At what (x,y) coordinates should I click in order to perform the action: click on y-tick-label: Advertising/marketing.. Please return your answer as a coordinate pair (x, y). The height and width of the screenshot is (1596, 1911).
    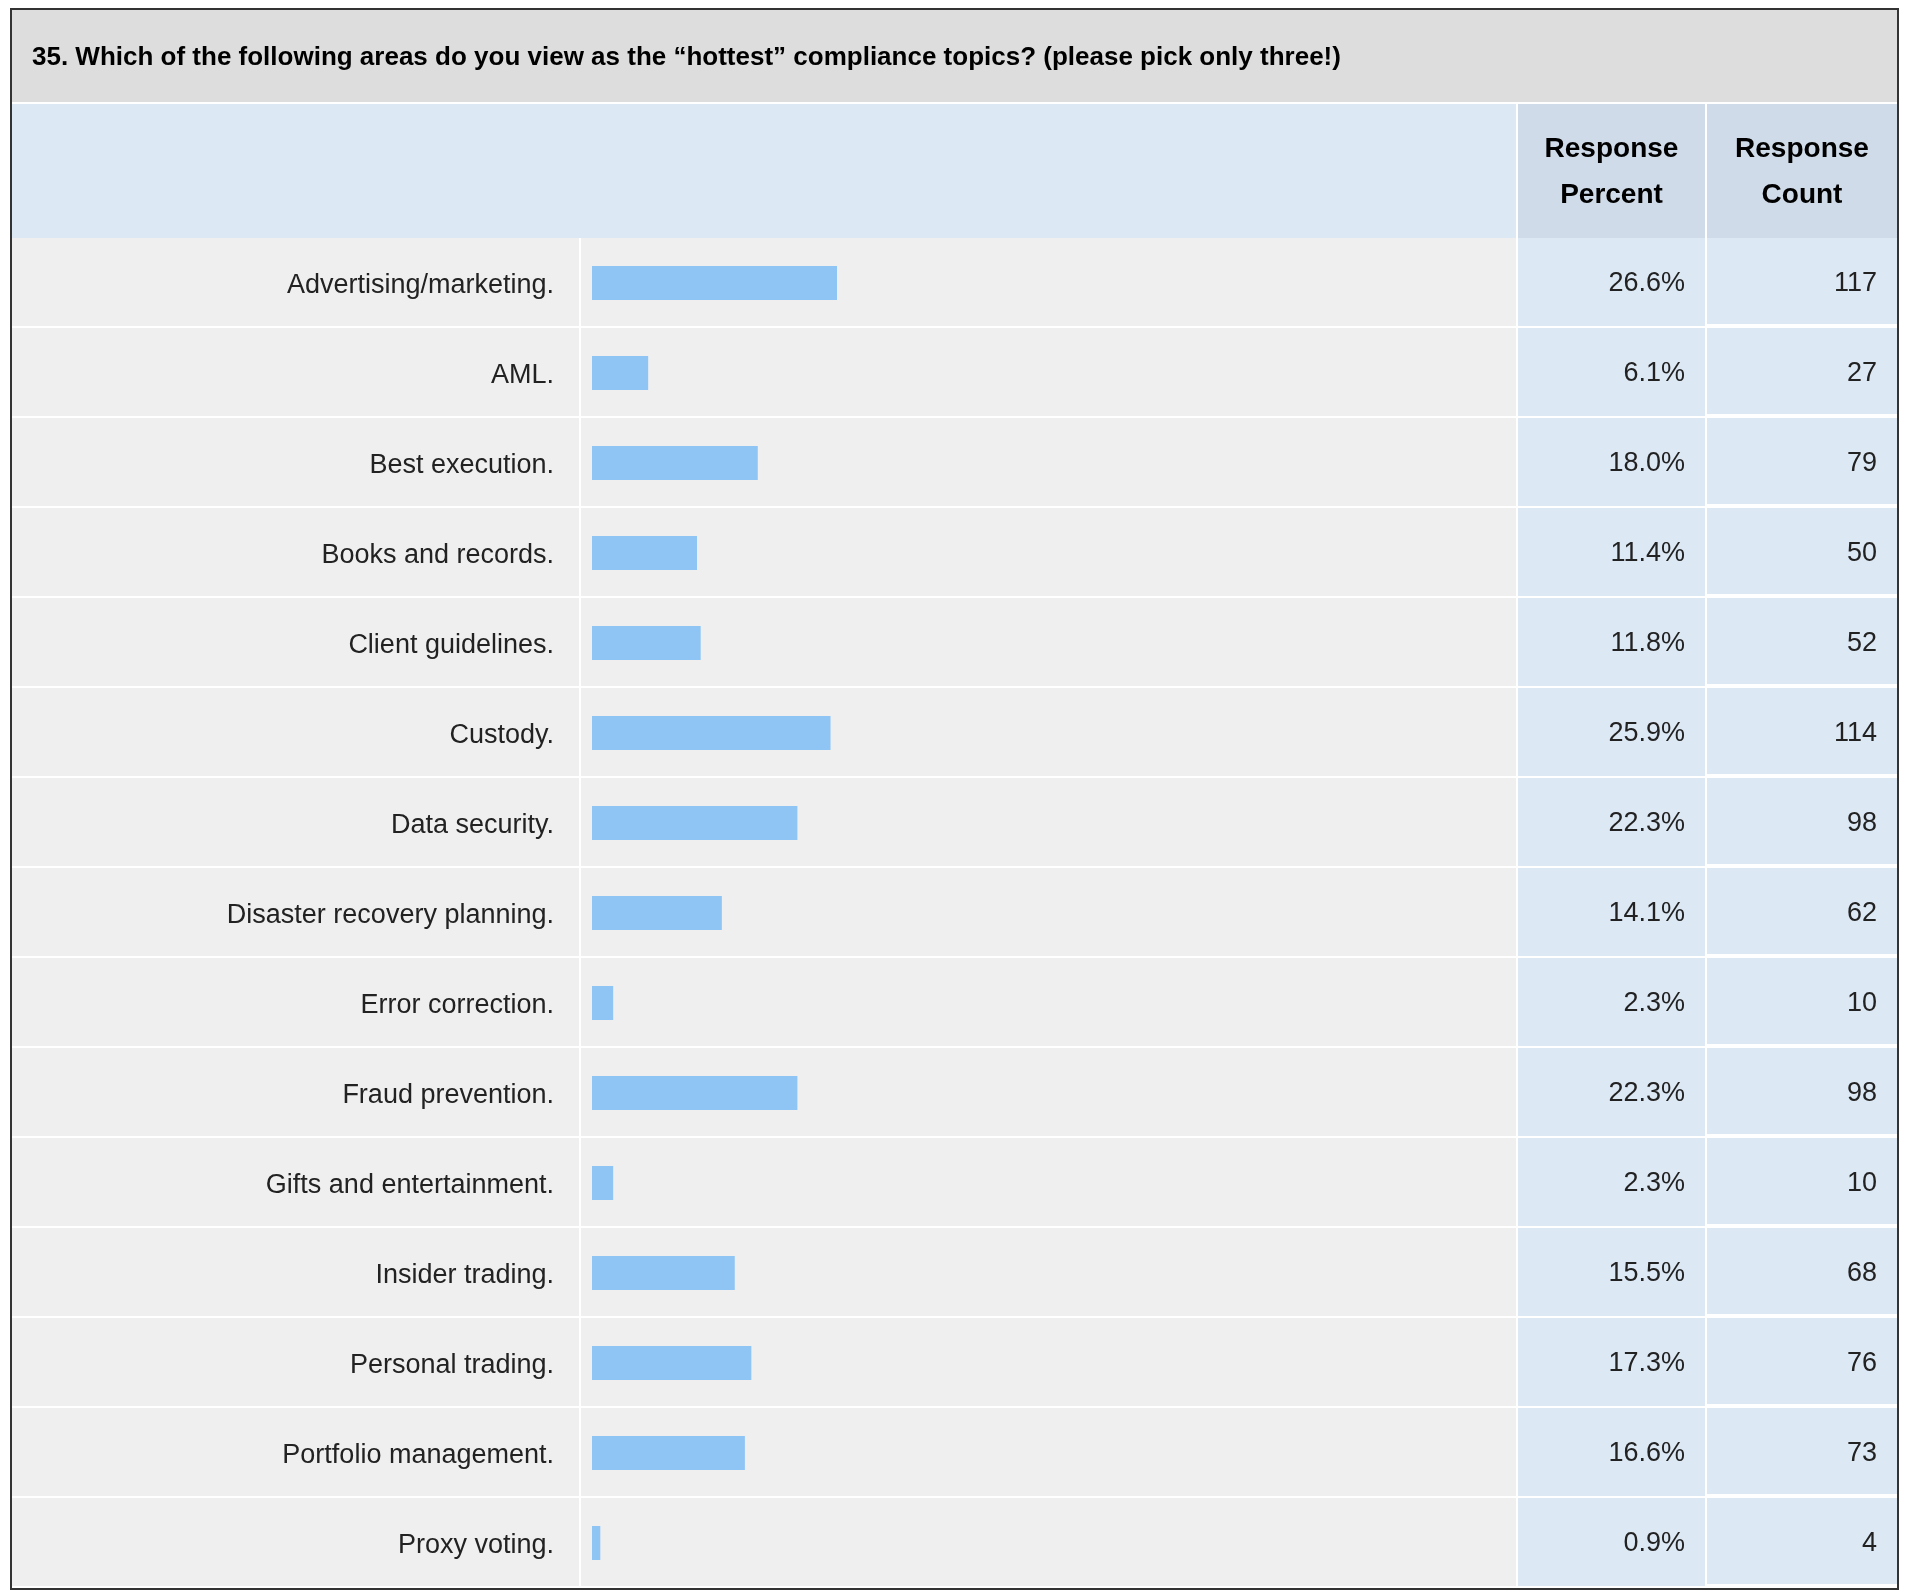
    Looking at the image, I should click on (420, 283).